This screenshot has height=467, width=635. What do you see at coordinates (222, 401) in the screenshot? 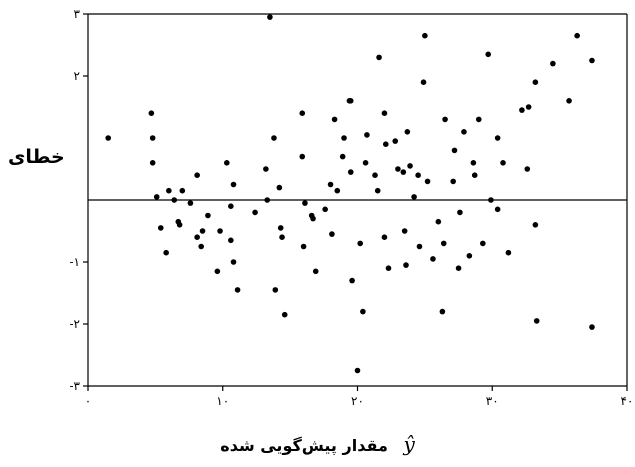
I see `x-tick-label: ۱۰` at bounding box center [222, 401].